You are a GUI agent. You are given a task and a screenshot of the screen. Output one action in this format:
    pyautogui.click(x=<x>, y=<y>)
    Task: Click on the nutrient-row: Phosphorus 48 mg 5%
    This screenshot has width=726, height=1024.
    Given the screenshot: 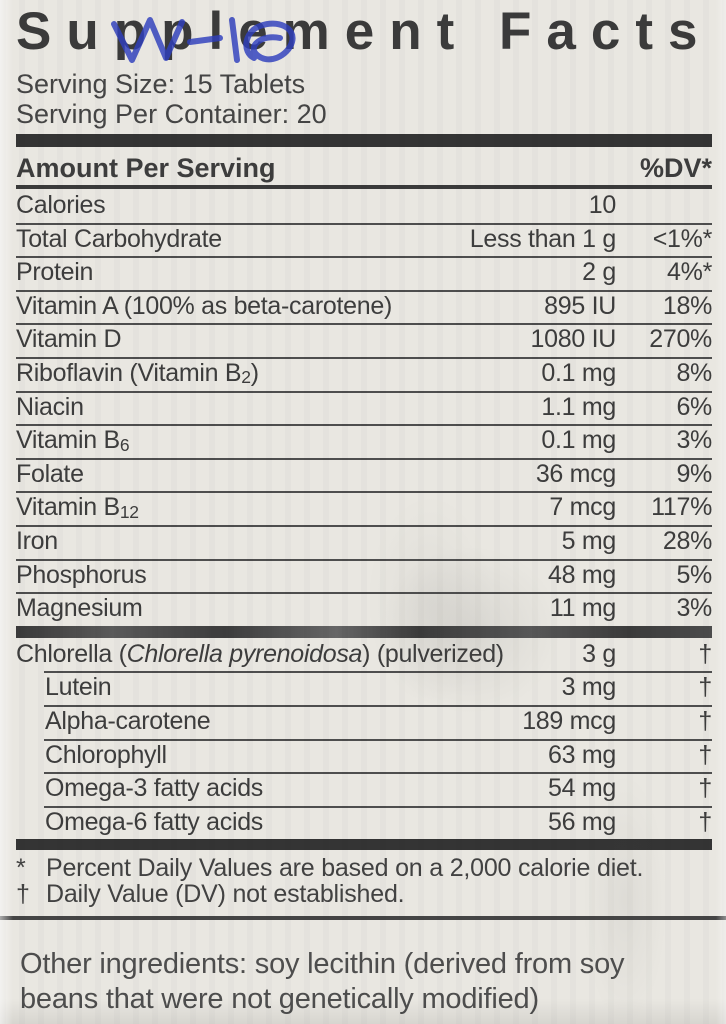 What is the action you would take?
    pyautogui.click(x=364, y=575)
    